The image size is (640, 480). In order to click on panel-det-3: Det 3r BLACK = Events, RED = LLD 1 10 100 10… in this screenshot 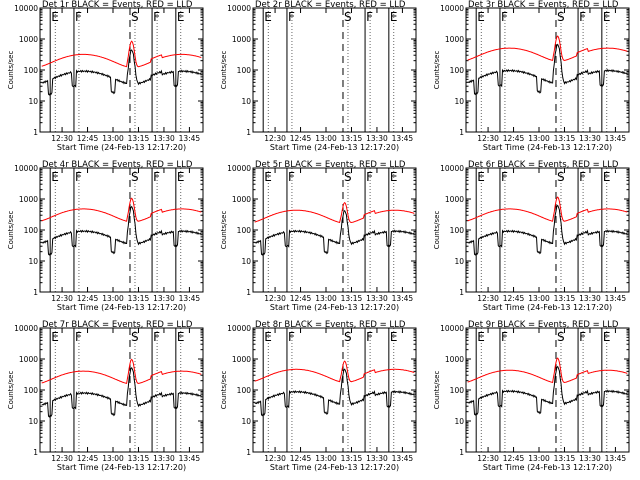, I will do `click(531, 76)`.